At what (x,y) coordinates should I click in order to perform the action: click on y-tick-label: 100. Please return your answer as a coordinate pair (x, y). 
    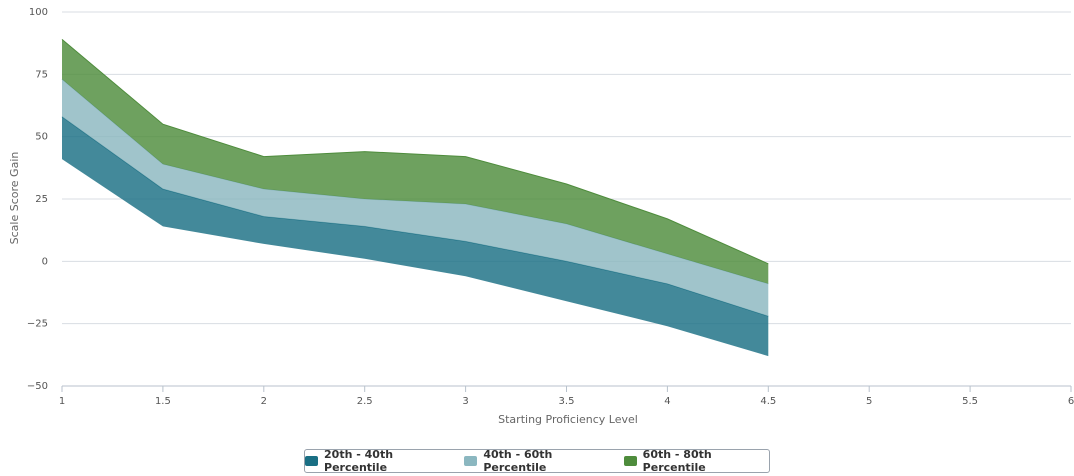
    Looking at the image, I should click on (38, 12).